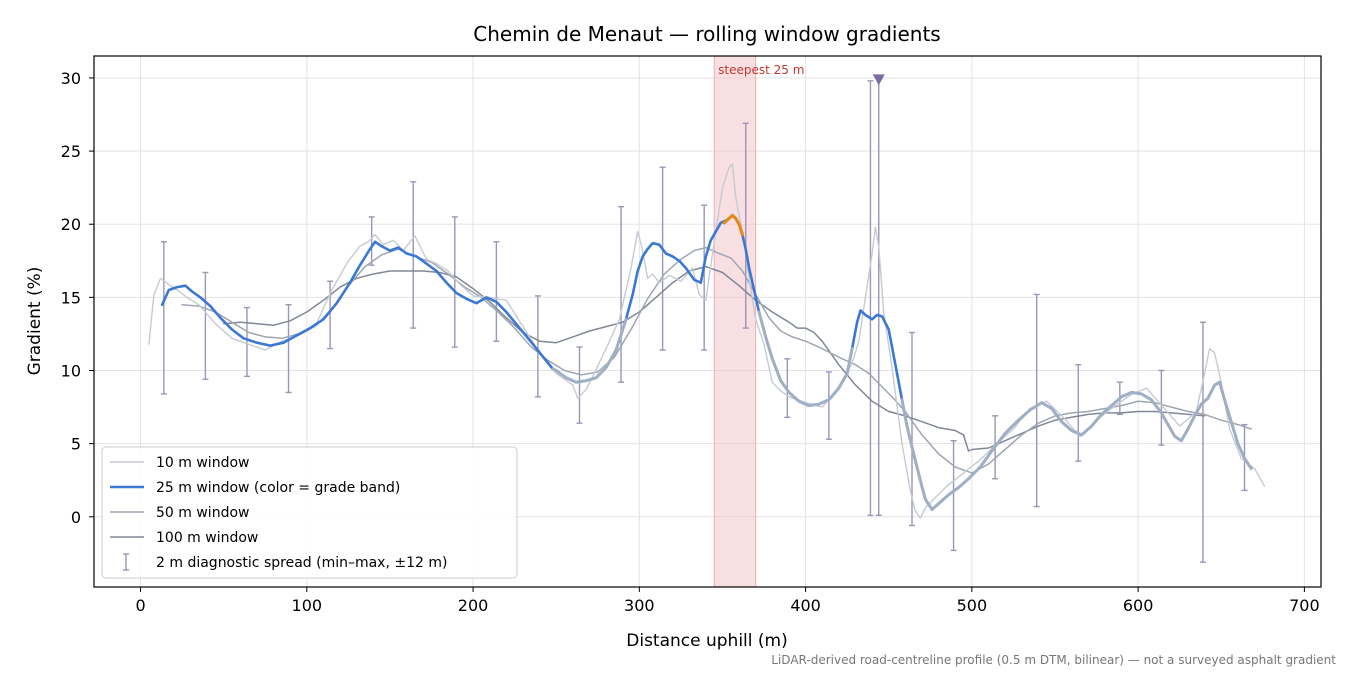 The image size is (1350, 675). Describe the element at coordinates (71, 297) in the screenshot. I see `y-tick-label: 15` at that location.